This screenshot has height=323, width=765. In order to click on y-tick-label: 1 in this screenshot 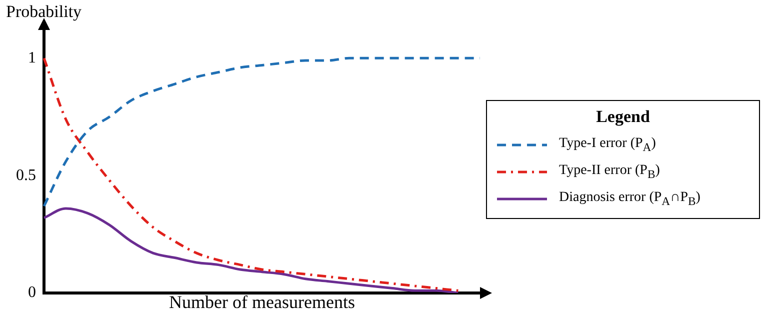, I will do `click(32, 57)`.